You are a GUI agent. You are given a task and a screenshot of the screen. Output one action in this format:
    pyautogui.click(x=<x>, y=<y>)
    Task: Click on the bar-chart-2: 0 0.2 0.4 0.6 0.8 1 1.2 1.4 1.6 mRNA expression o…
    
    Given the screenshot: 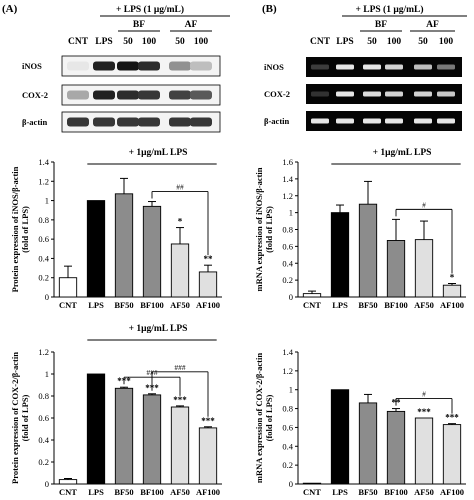 What is the action you would take?
    pyautogui.click(x=360, y=229)
    